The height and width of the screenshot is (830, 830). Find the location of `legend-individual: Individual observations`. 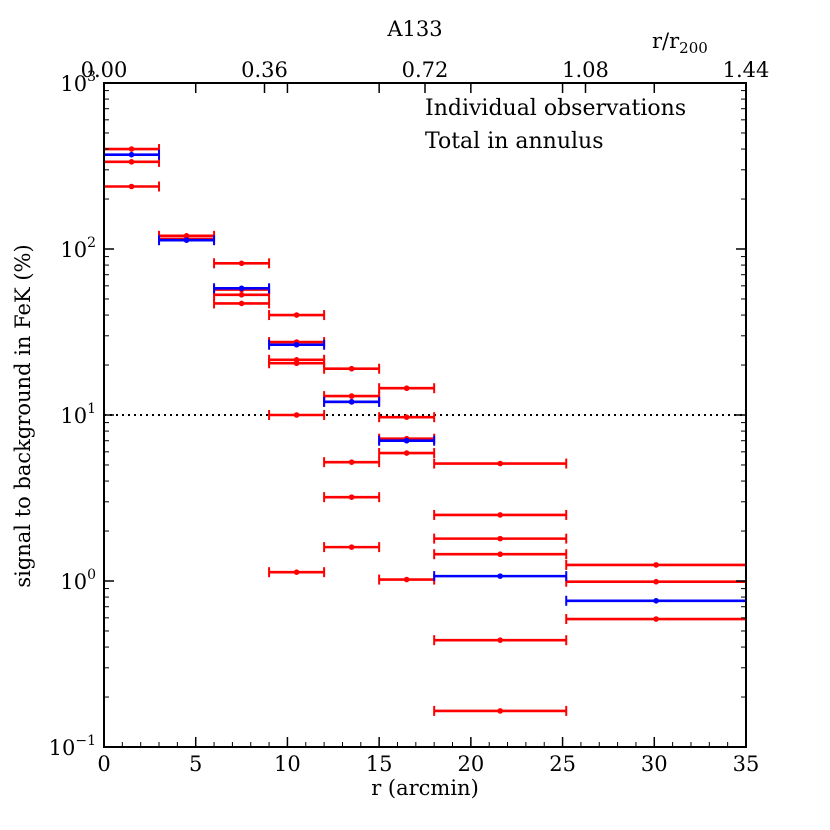

legend-individual: Individual observations is located at coordinates (555, 108).